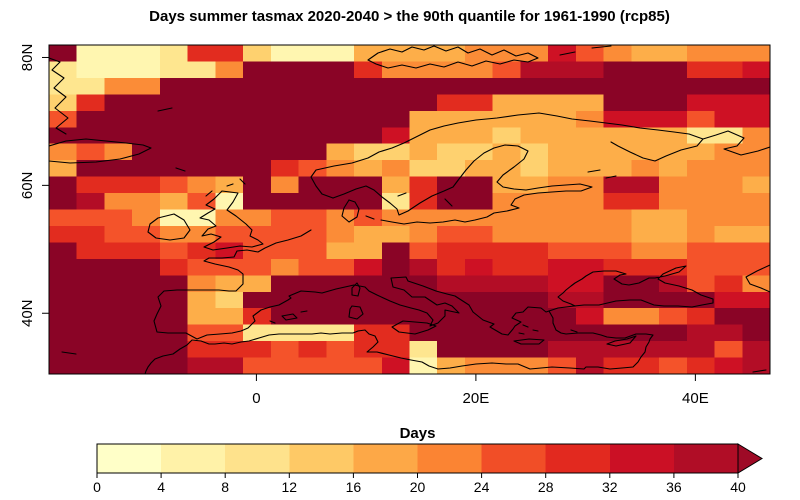  I want to click on x-axis-tick-label: 20E, so click(476, 398).